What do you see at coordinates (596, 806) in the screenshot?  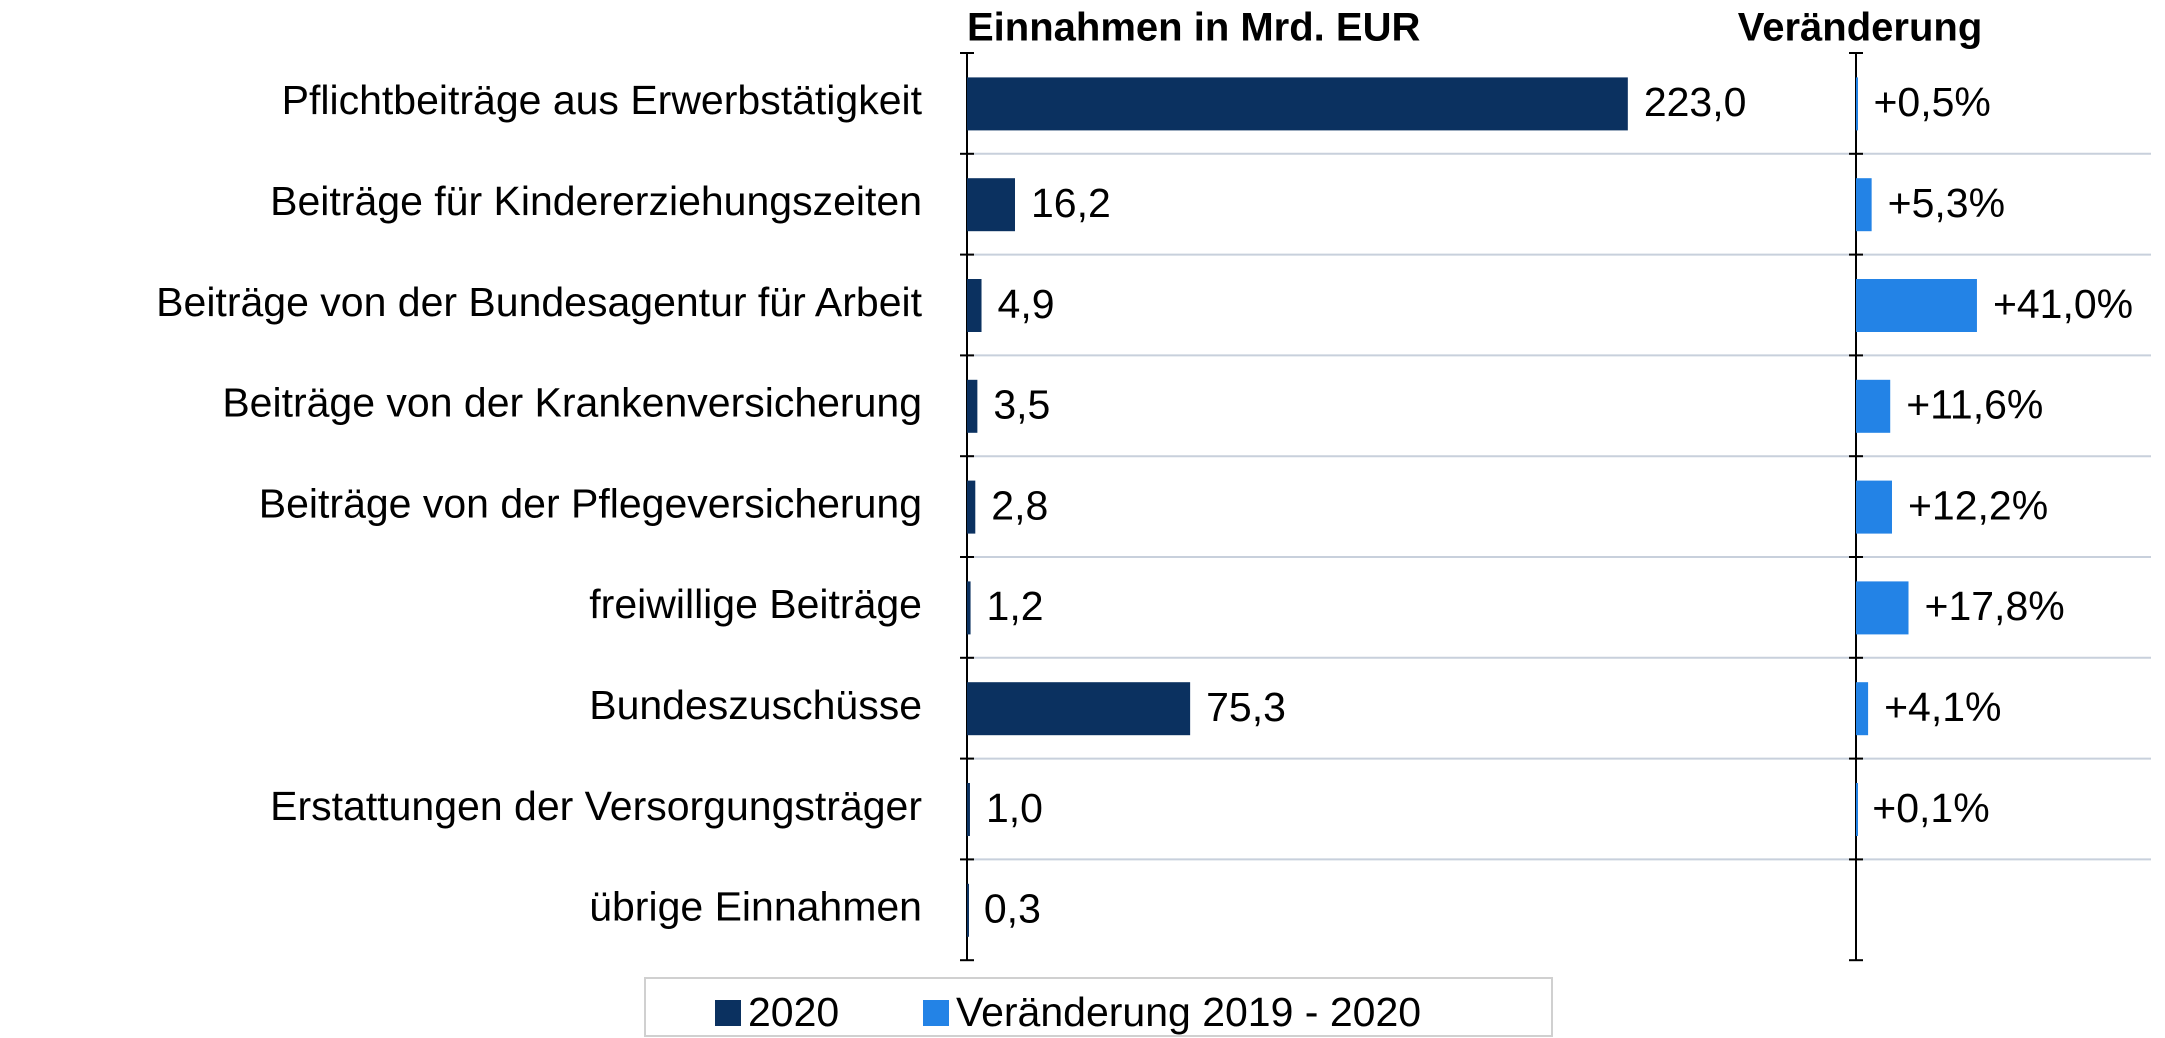 I see `category-label: Erstattungen der Versorgungsträger` at bounding box center [596, 806].